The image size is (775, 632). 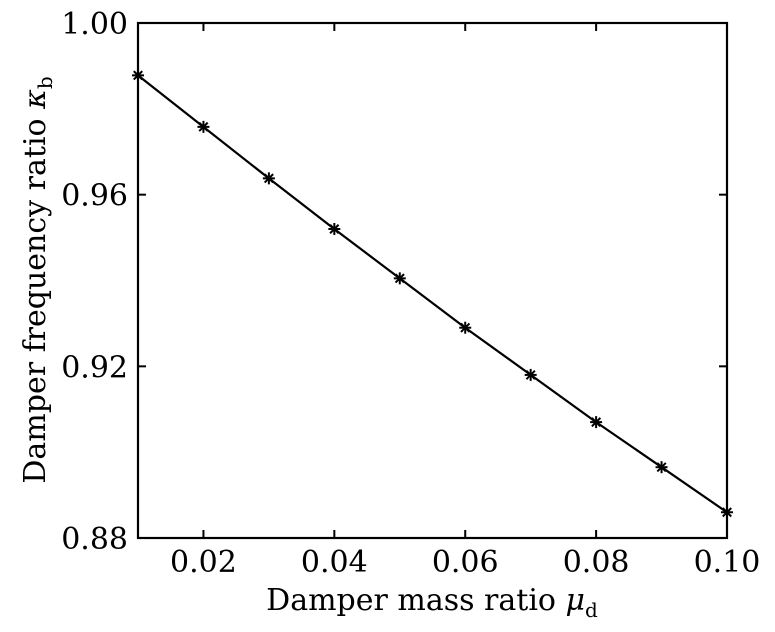 I want to click on y-tick-label: 0.92, so click(x=94, y=367).